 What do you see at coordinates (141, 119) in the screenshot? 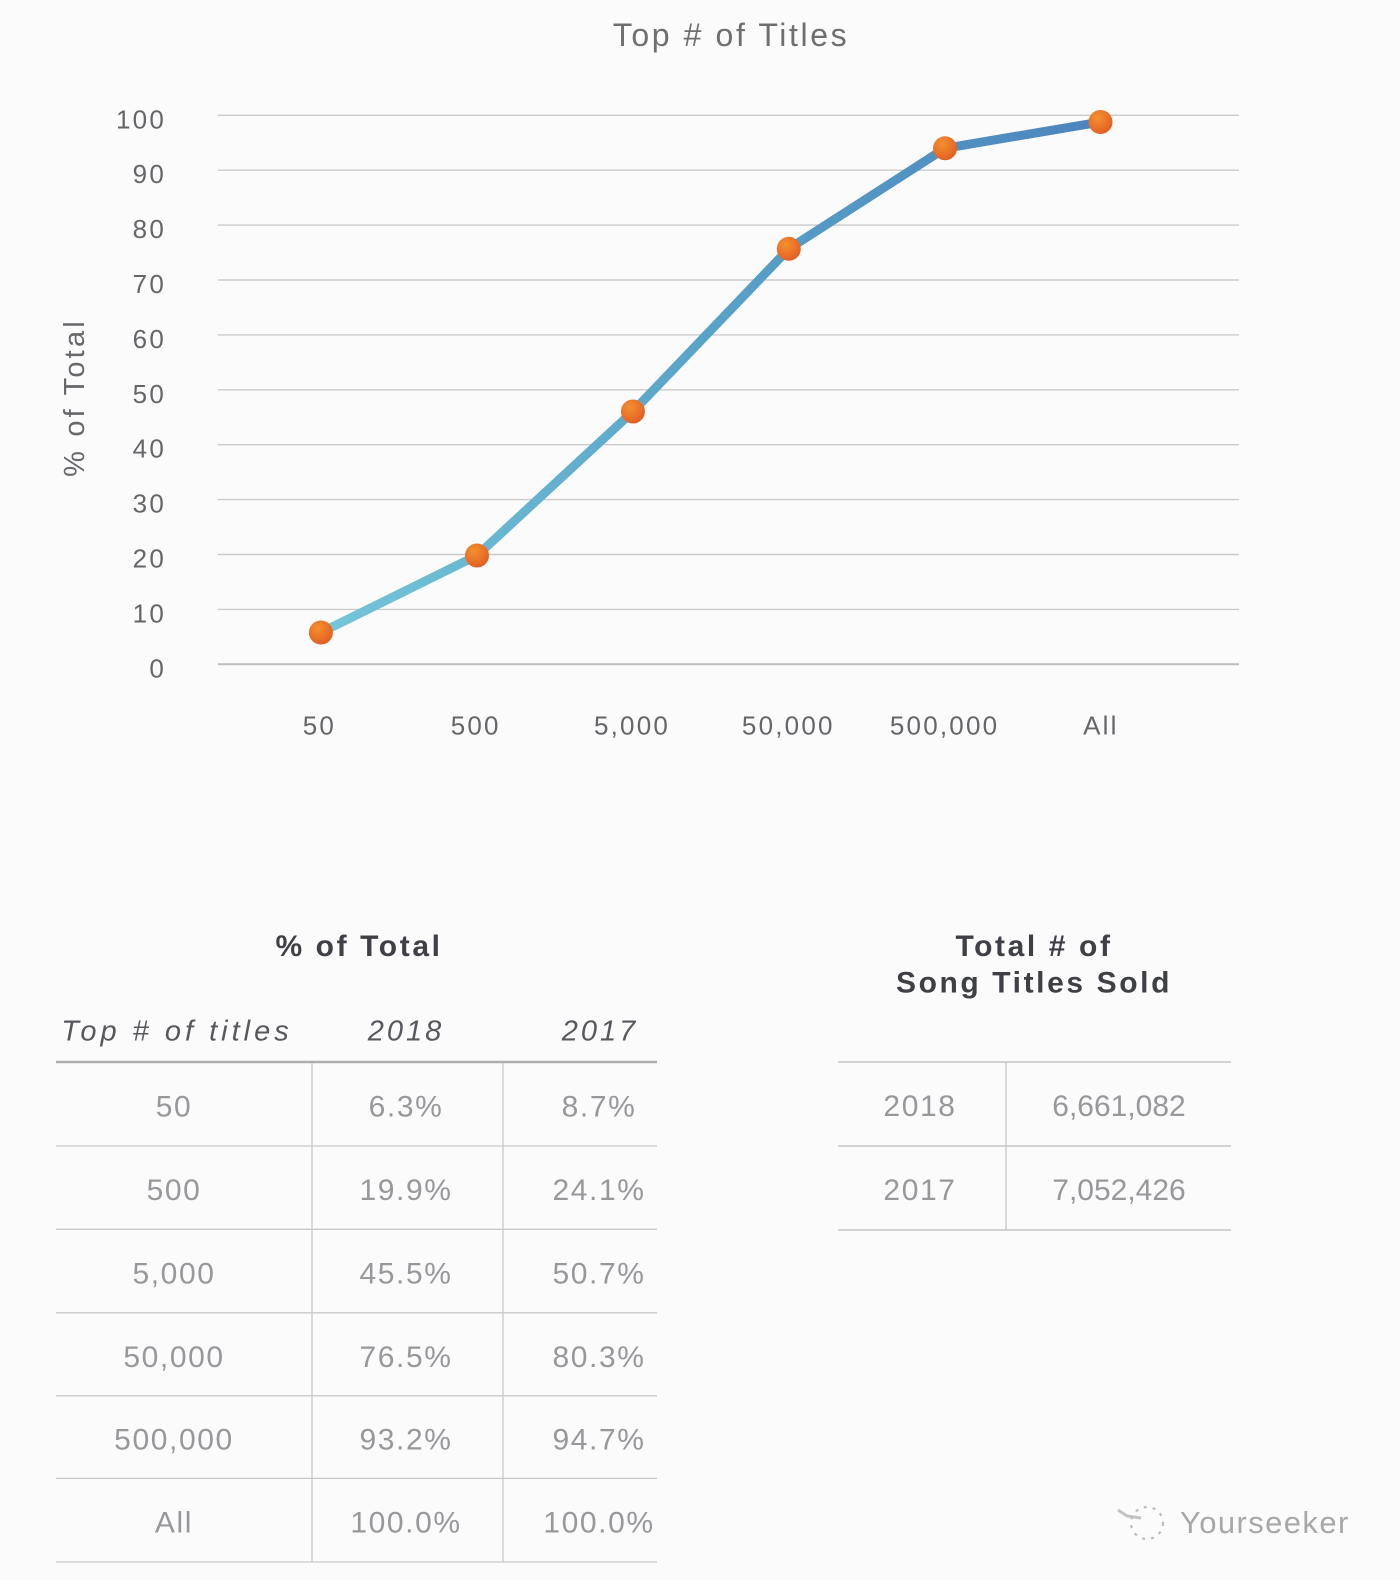
I see `svg-text: 100` at bounding box center [141, 119].